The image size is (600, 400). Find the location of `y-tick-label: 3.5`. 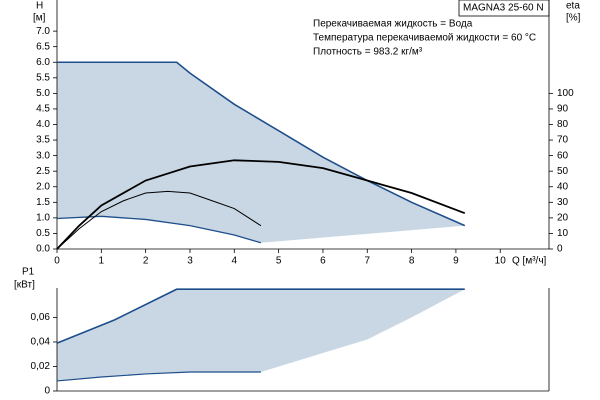

y-tick-label: 3.5 is located at coordinates (43, 140).